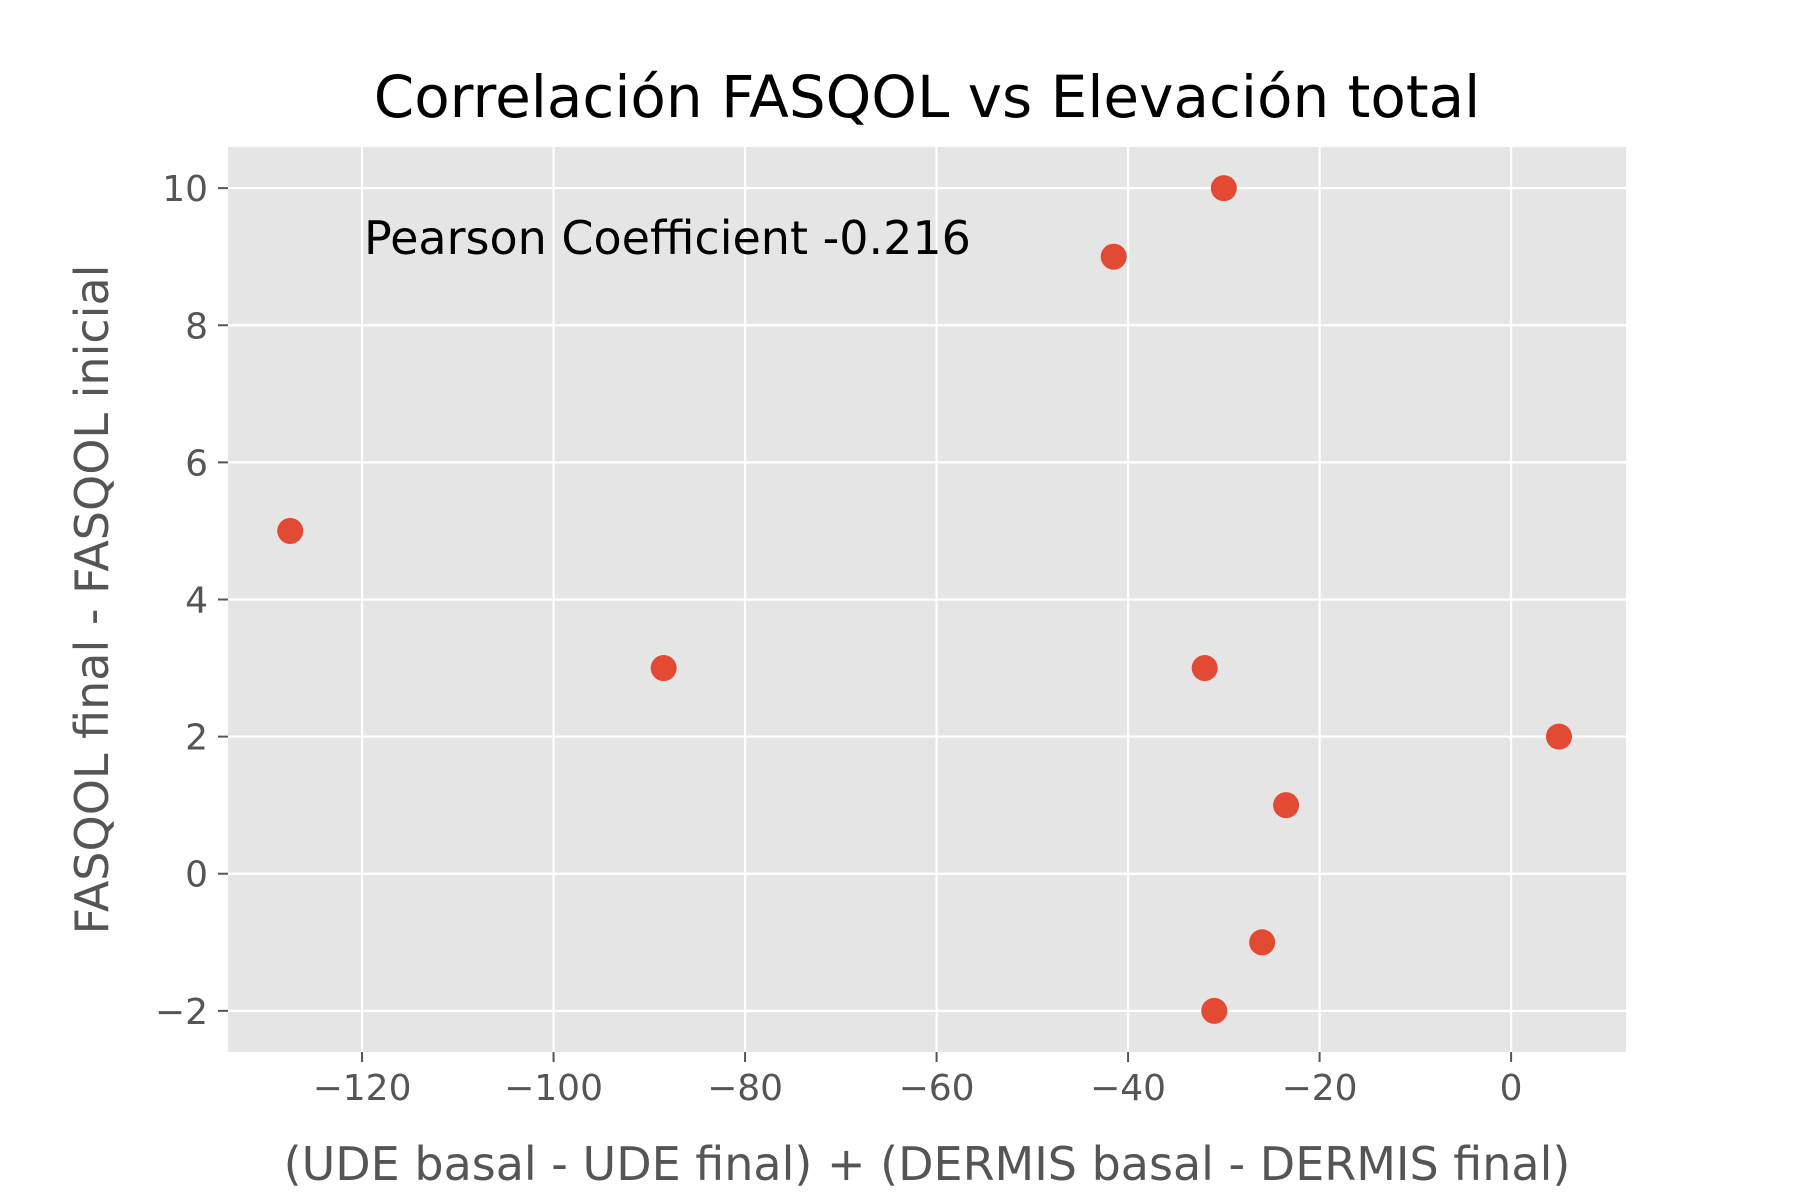 The height and width of the screenshot is (1200, 1800). What do you see at coordinates (745, 1088) in the screenshot?
I see `x-tick-label: −80` at bounding box center [745, 1088].